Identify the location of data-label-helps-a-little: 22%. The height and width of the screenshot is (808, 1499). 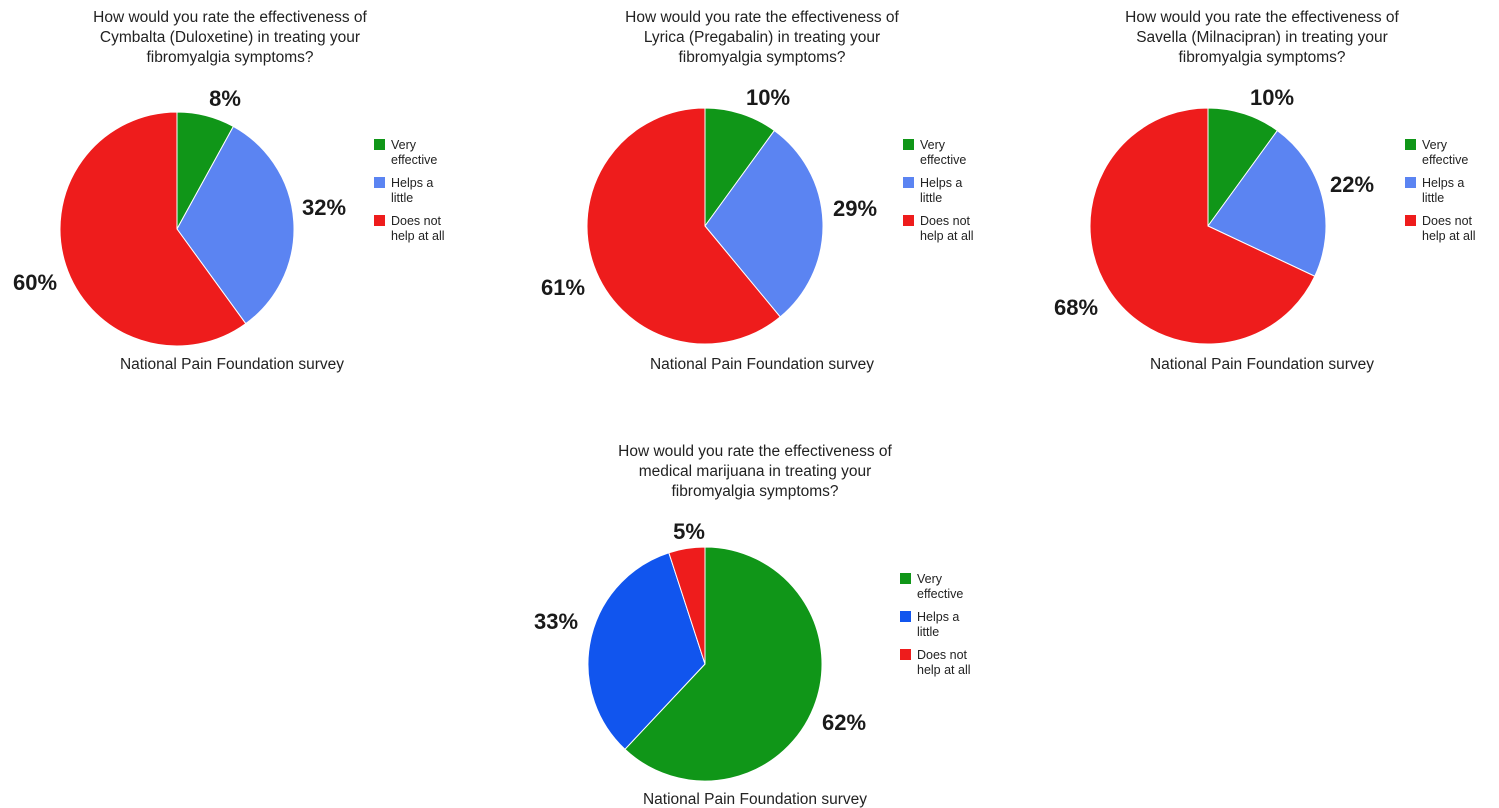
(1352, 184).